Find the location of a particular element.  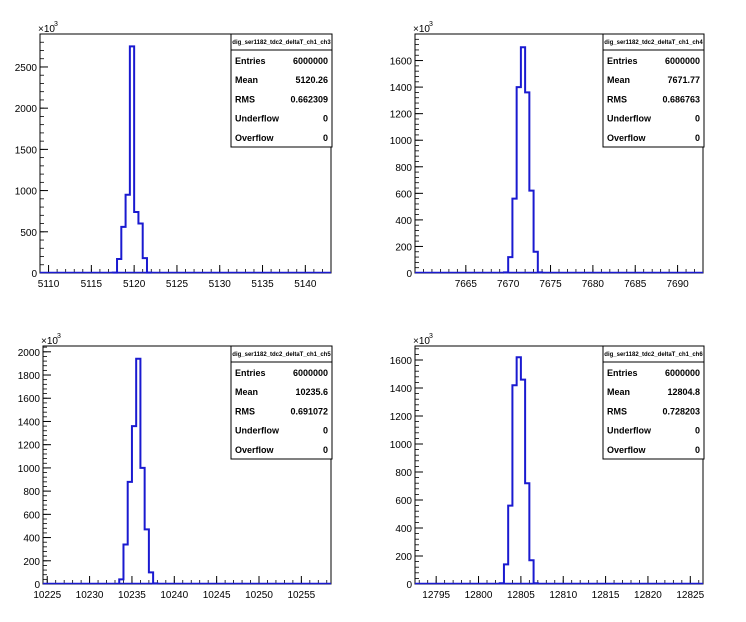

x-tick-label: 10250 is located at coordinates (259, 595).